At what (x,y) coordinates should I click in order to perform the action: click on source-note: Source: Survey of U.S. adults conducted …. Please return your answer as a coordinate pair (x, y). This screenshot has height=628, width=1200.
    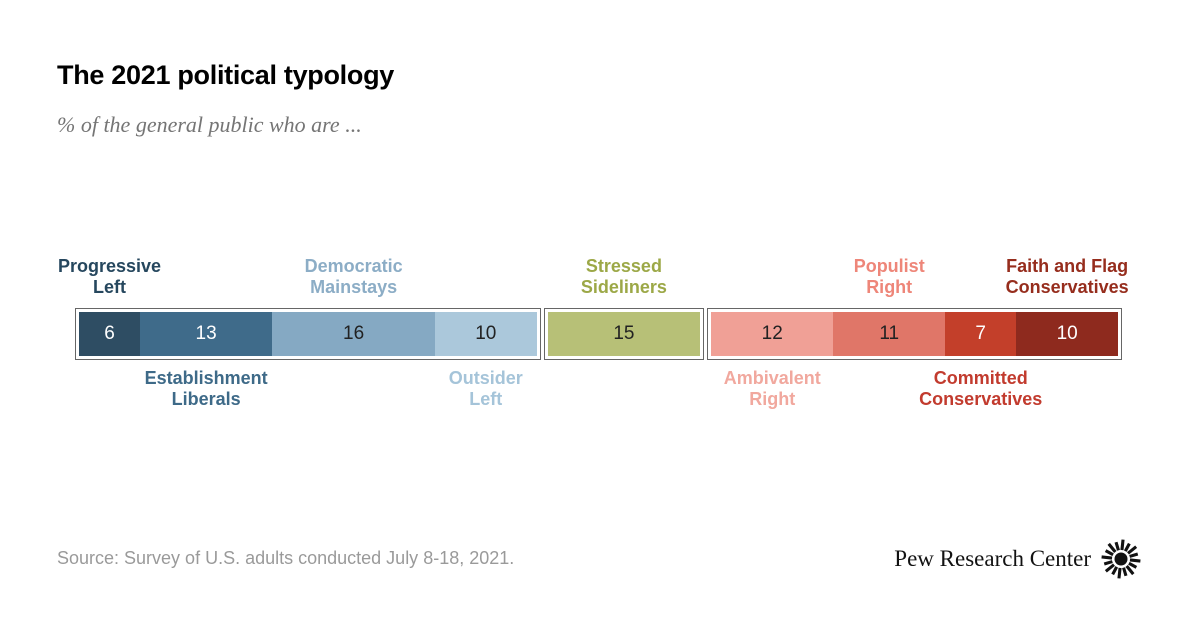
    Looking at the image, I should click on (286, 558).